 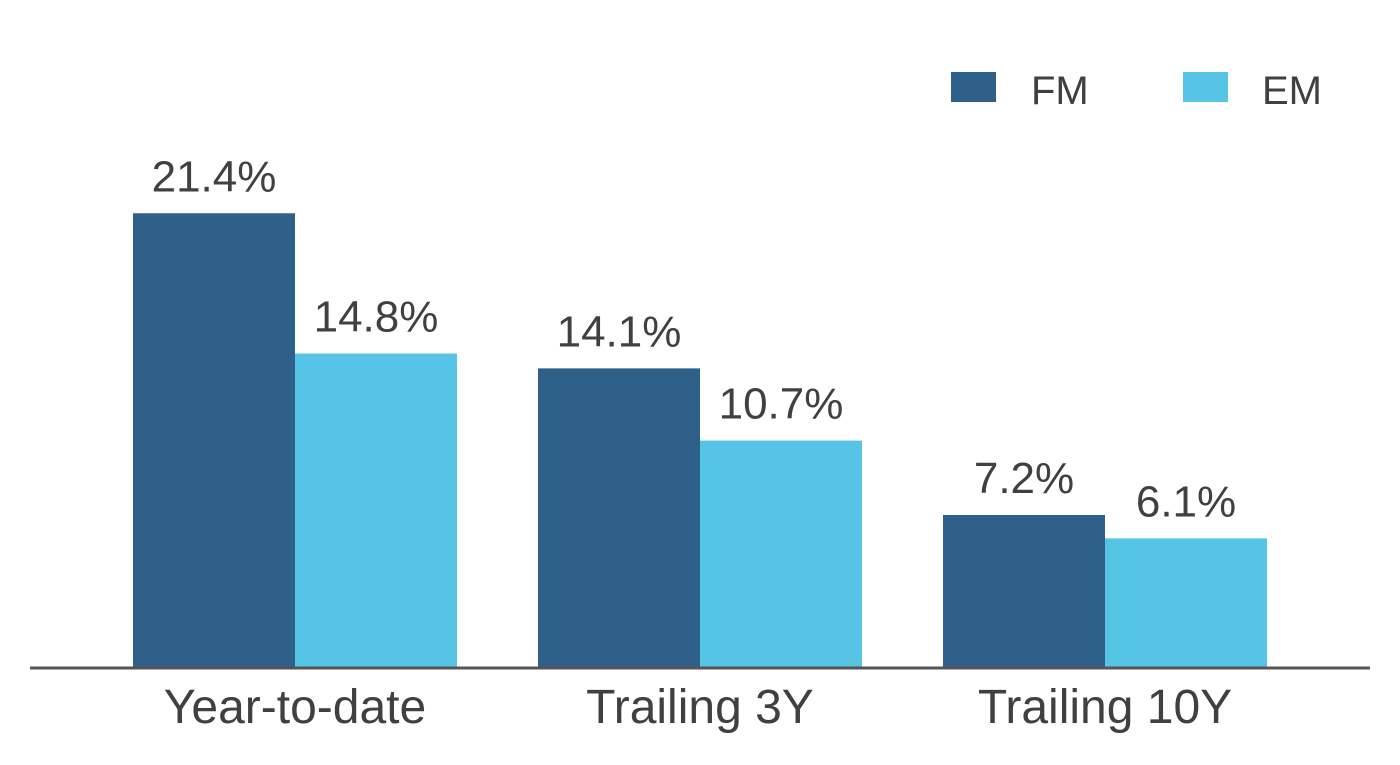 What do you see at coordinates (1186, 501) in the screenshot?
I see `value-label-em-2: 6.1%` at bounding box center [1186, 501].